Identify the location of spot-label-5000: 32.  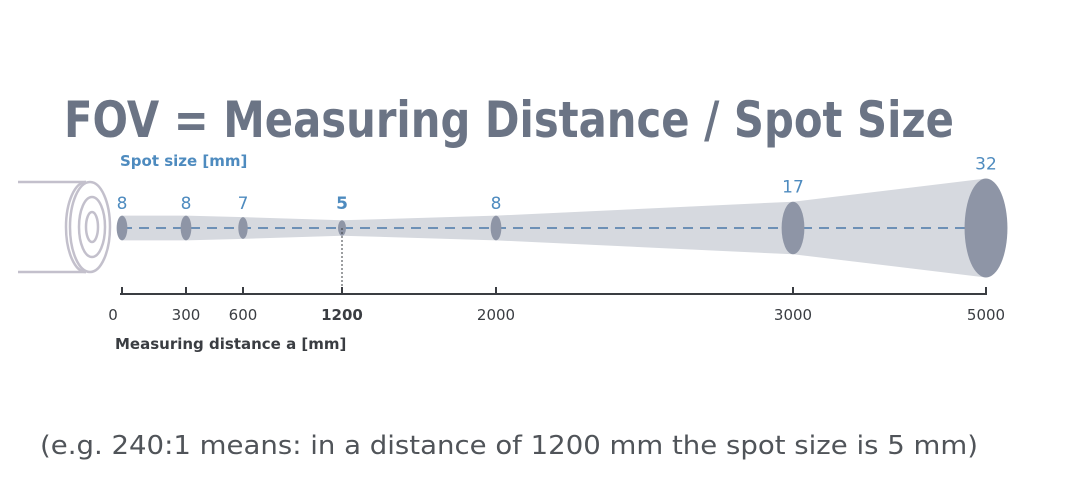
(986, 165).